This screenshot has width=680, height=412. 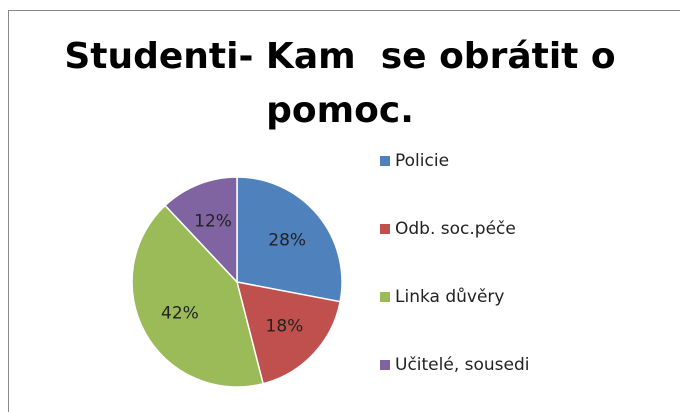 I want to click on data-label: 42%, so click(x=180, y=313).